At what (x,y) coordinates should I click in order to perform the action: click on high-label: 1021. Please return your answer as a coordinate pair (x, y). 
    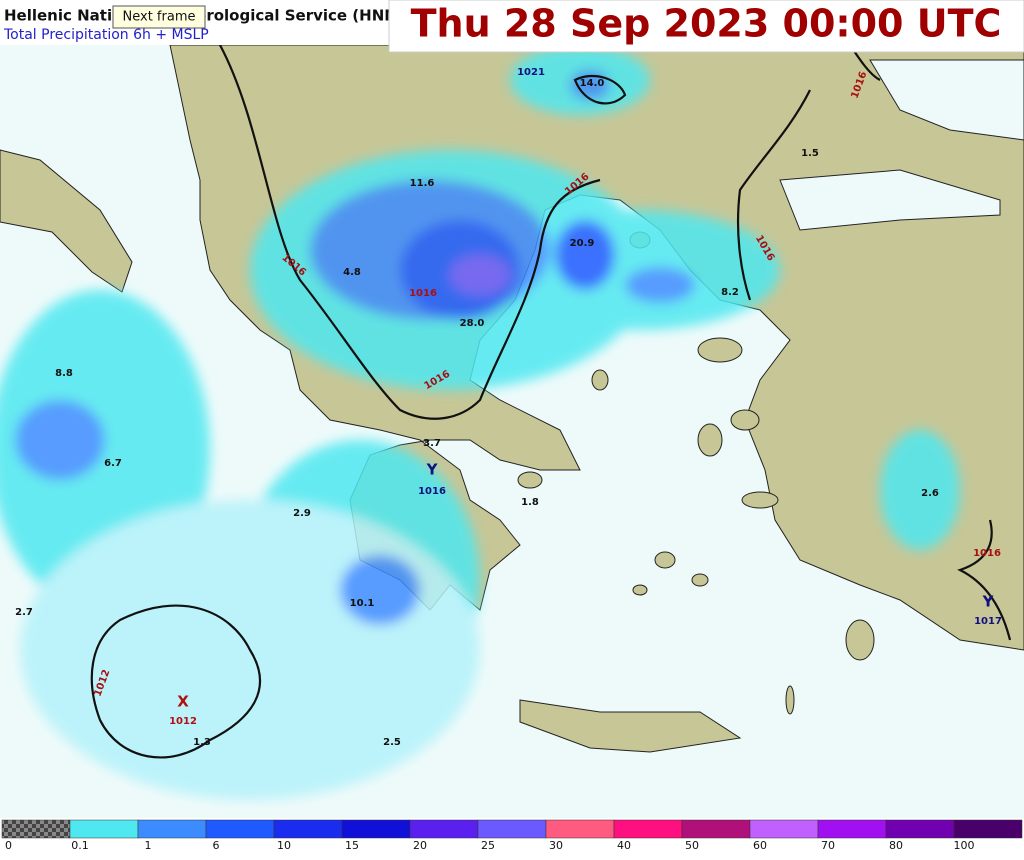
    Looking at the image, I should click on (531, 72).